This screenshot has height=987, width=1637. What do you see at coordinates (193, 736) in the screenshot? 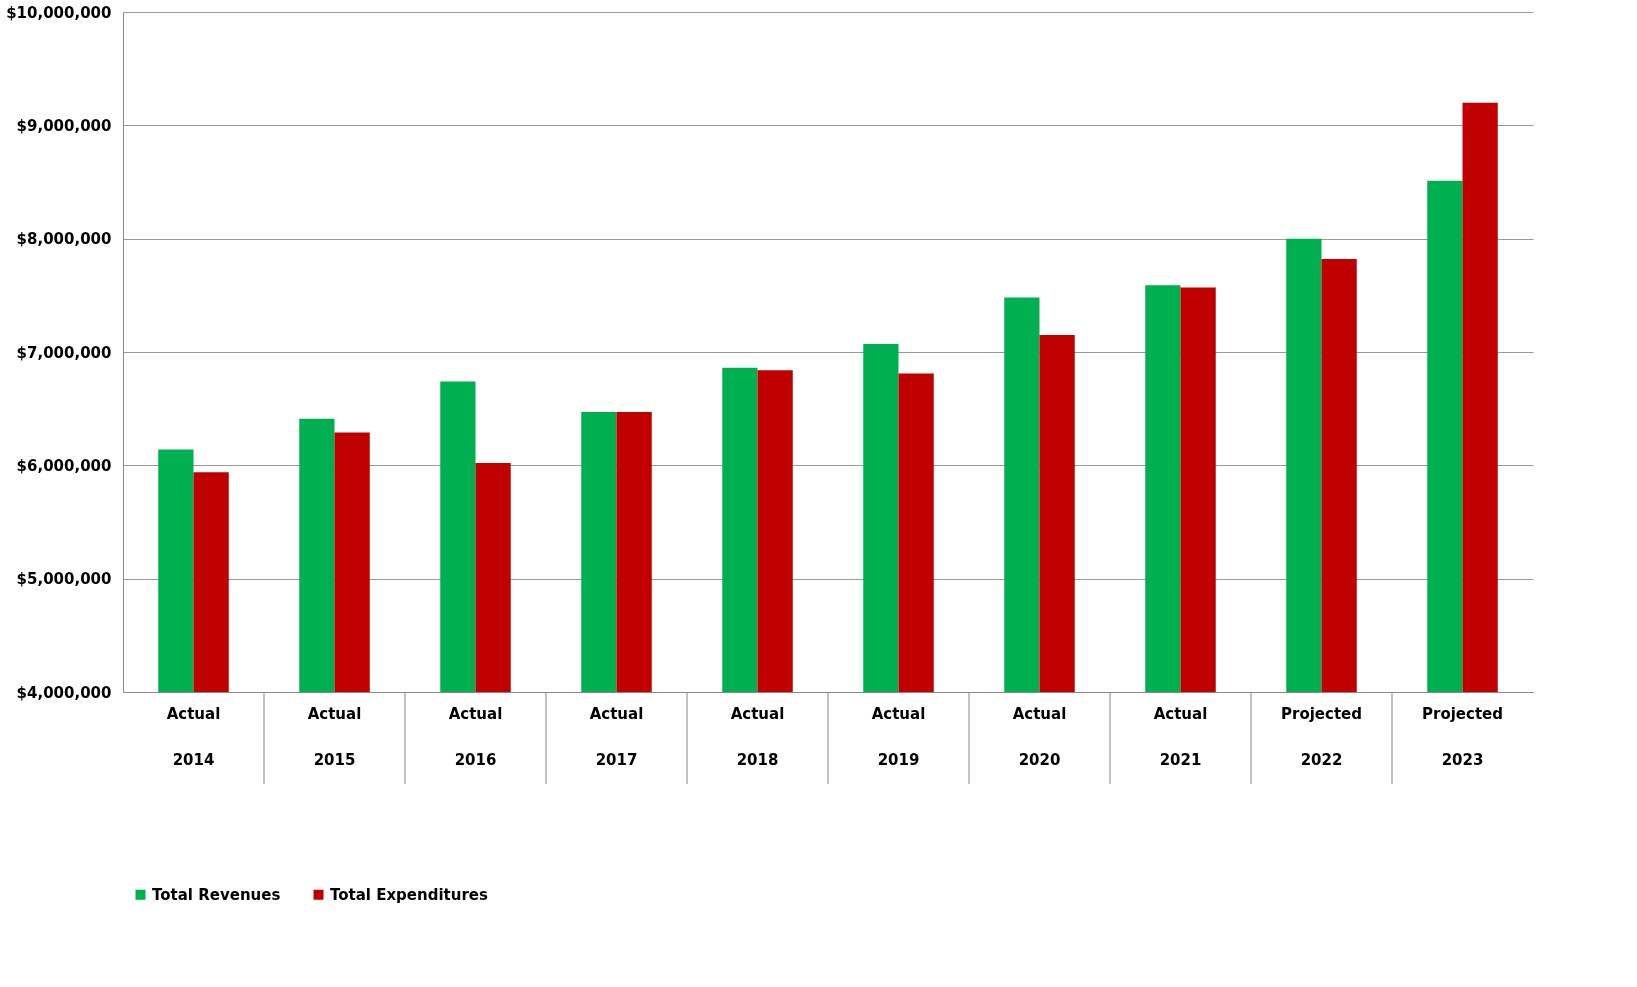
I see `category-label: Actual 2014` at bounding box center [193, 736].